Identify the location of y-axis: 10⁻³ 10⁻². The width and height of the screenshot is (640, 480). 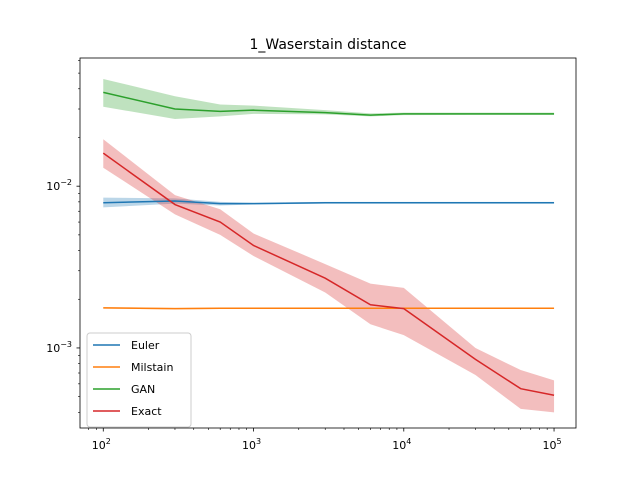
(63, 236).